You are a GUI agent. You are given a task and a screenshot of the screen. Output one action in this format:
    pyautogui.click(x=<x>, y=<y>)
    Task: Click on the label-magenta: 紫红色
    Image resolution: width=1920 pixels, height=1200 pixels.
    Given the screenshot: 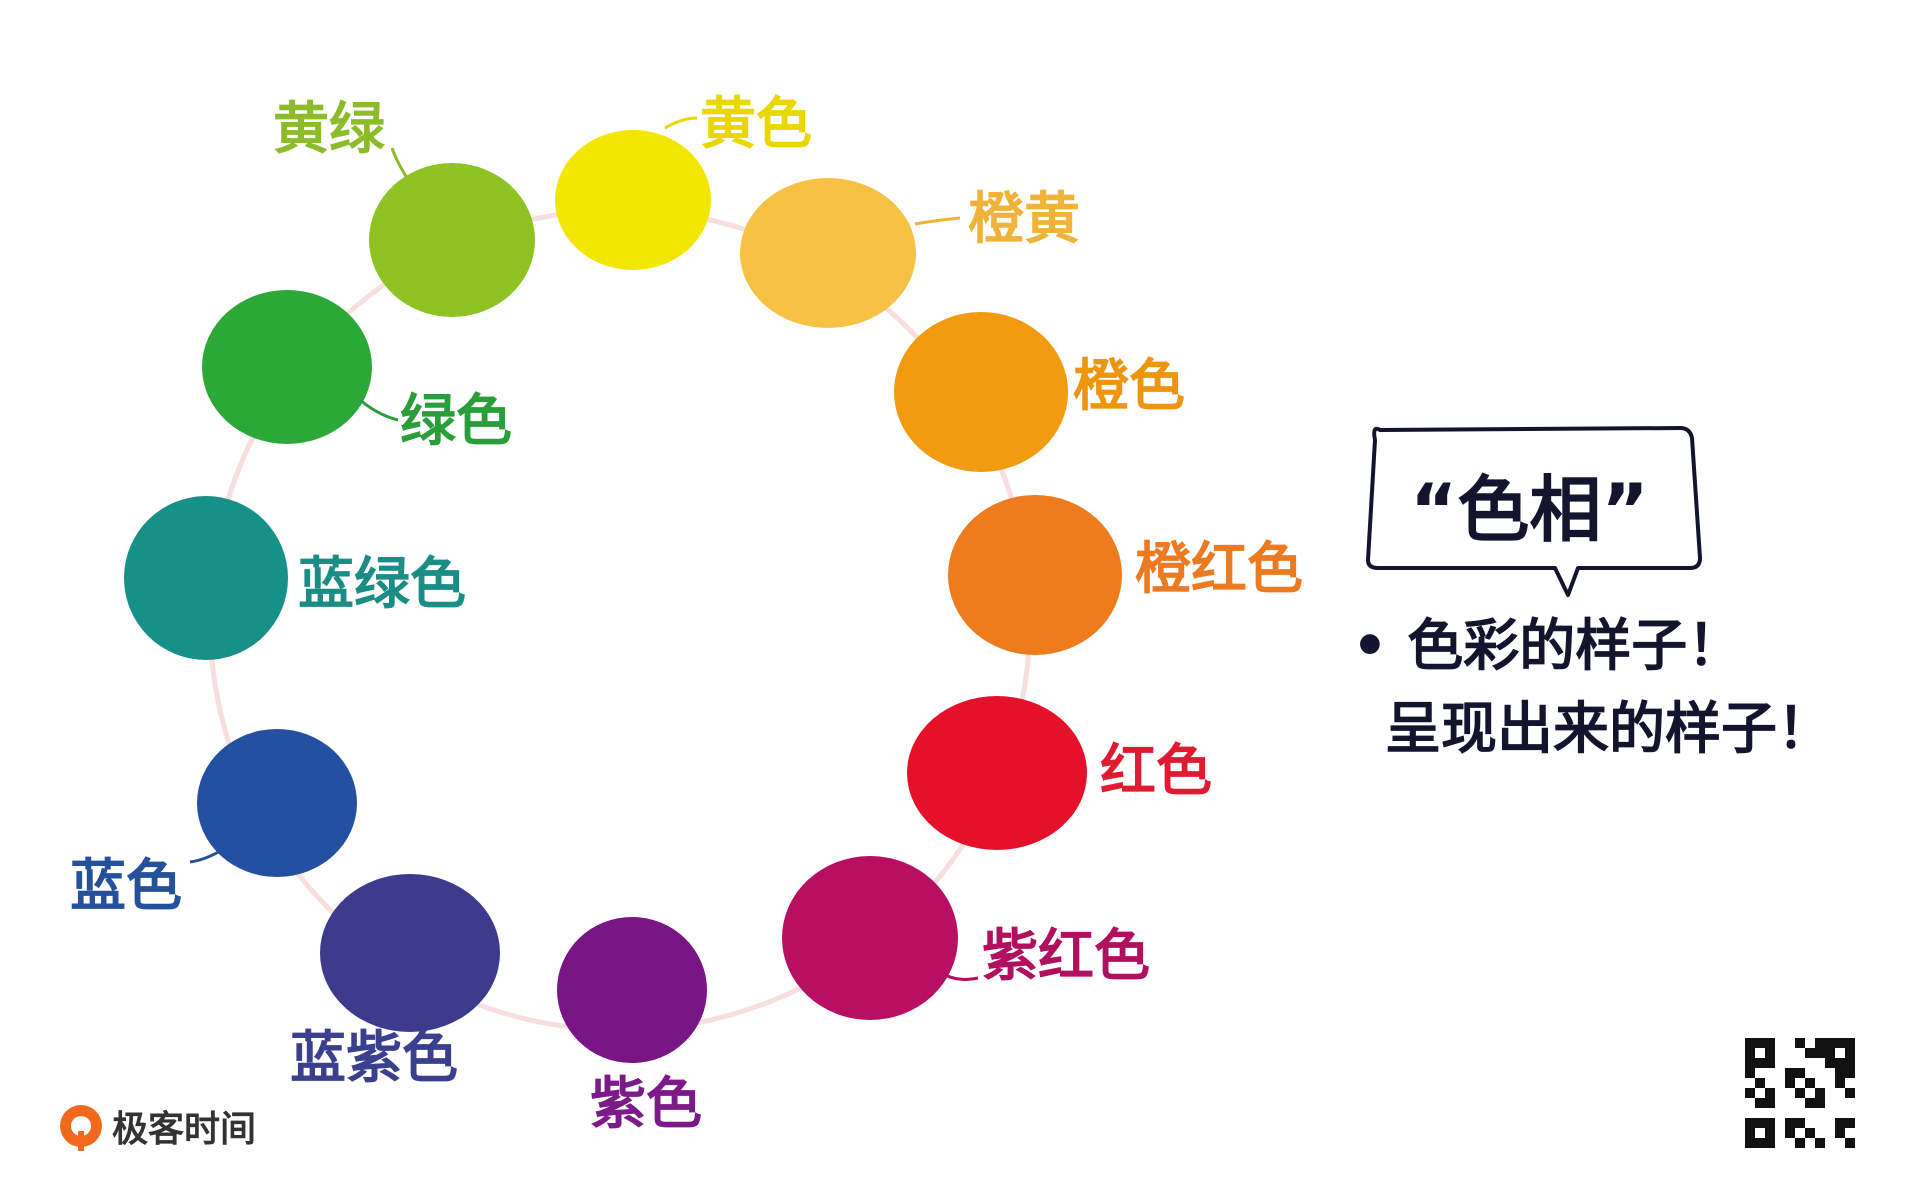 What is the action you would take?
    pyautogui.click(x=1066, y=956)
    